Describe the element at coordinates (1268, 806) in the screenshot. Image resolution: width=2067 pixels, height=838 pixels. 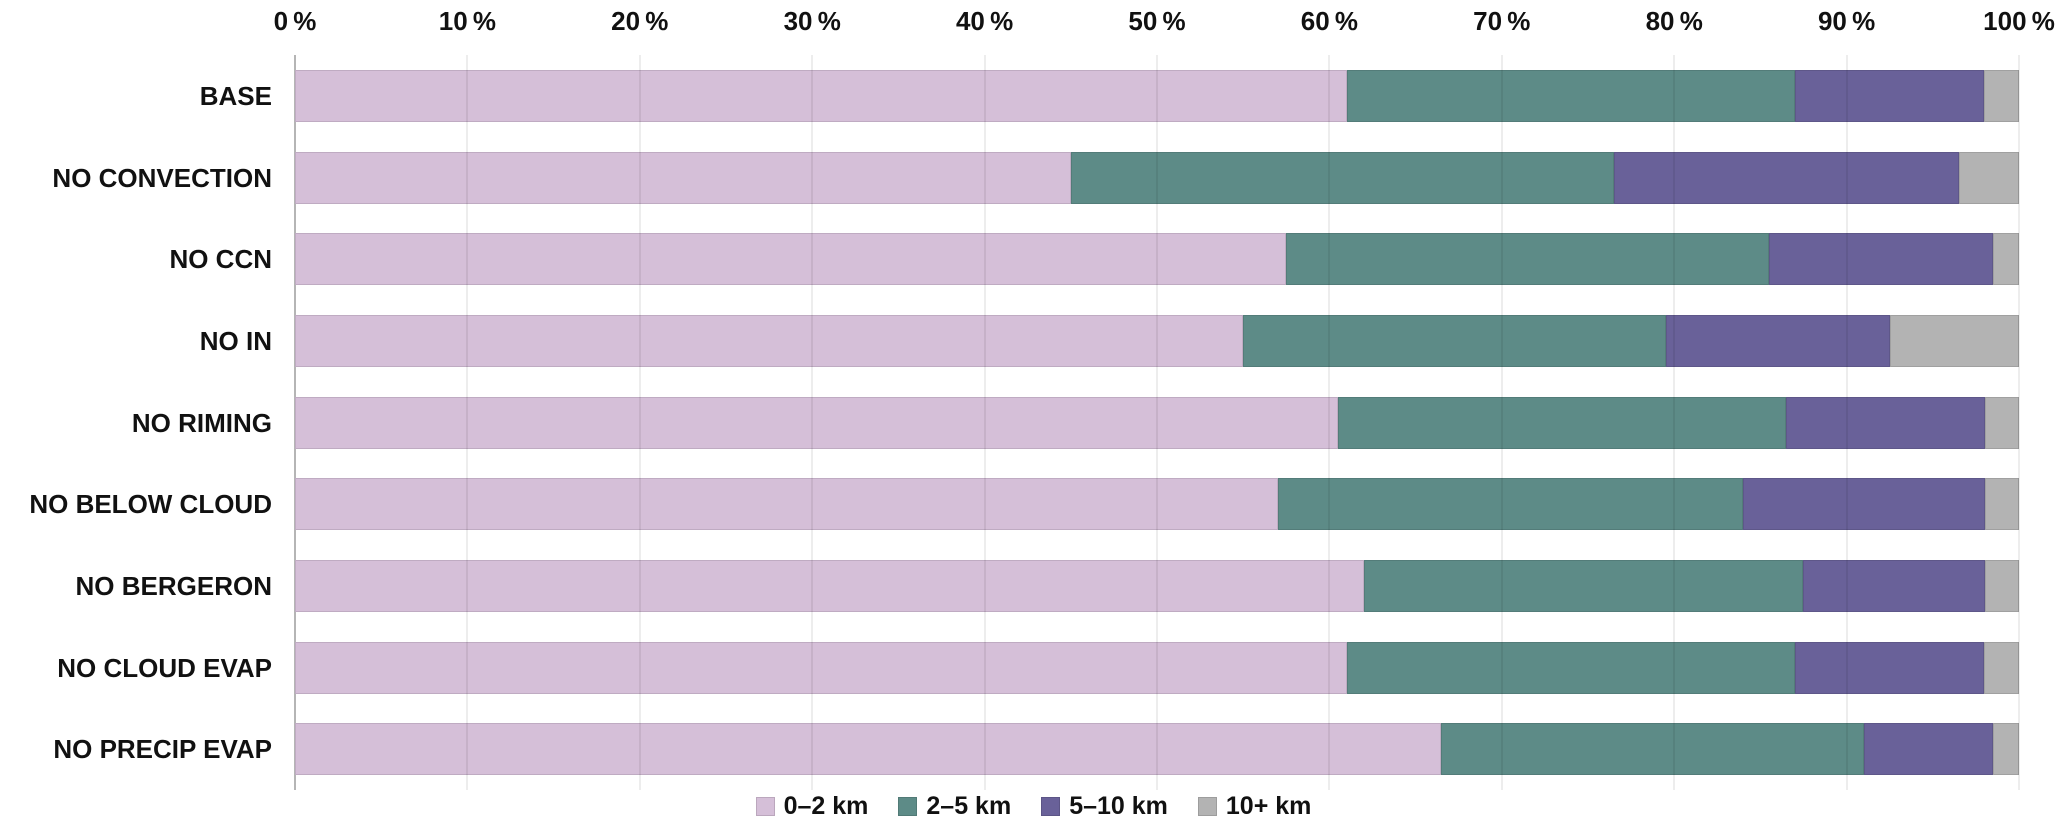
I see `legend-label: 10+ km` at that location.